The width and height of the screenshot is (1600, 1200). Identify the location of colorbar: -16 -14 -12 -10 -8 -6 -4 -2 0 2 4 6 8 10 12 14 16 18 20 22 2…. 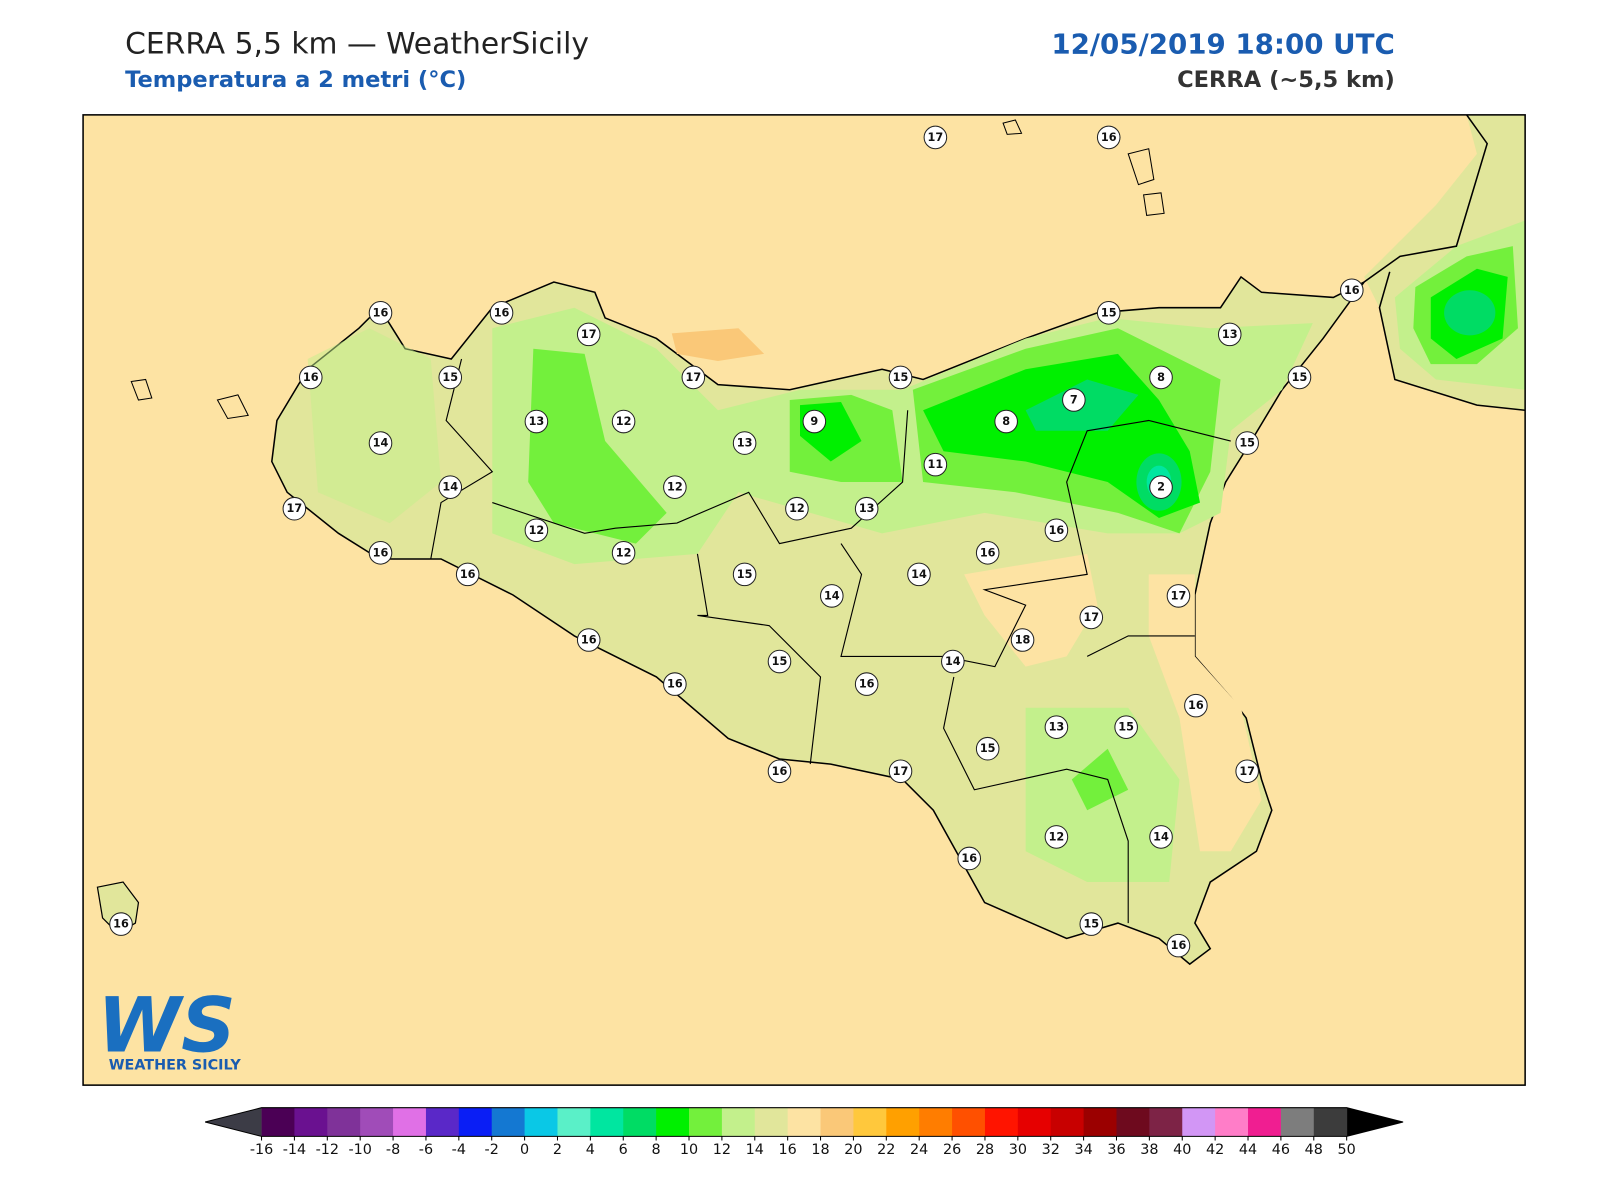
(804, 1132).